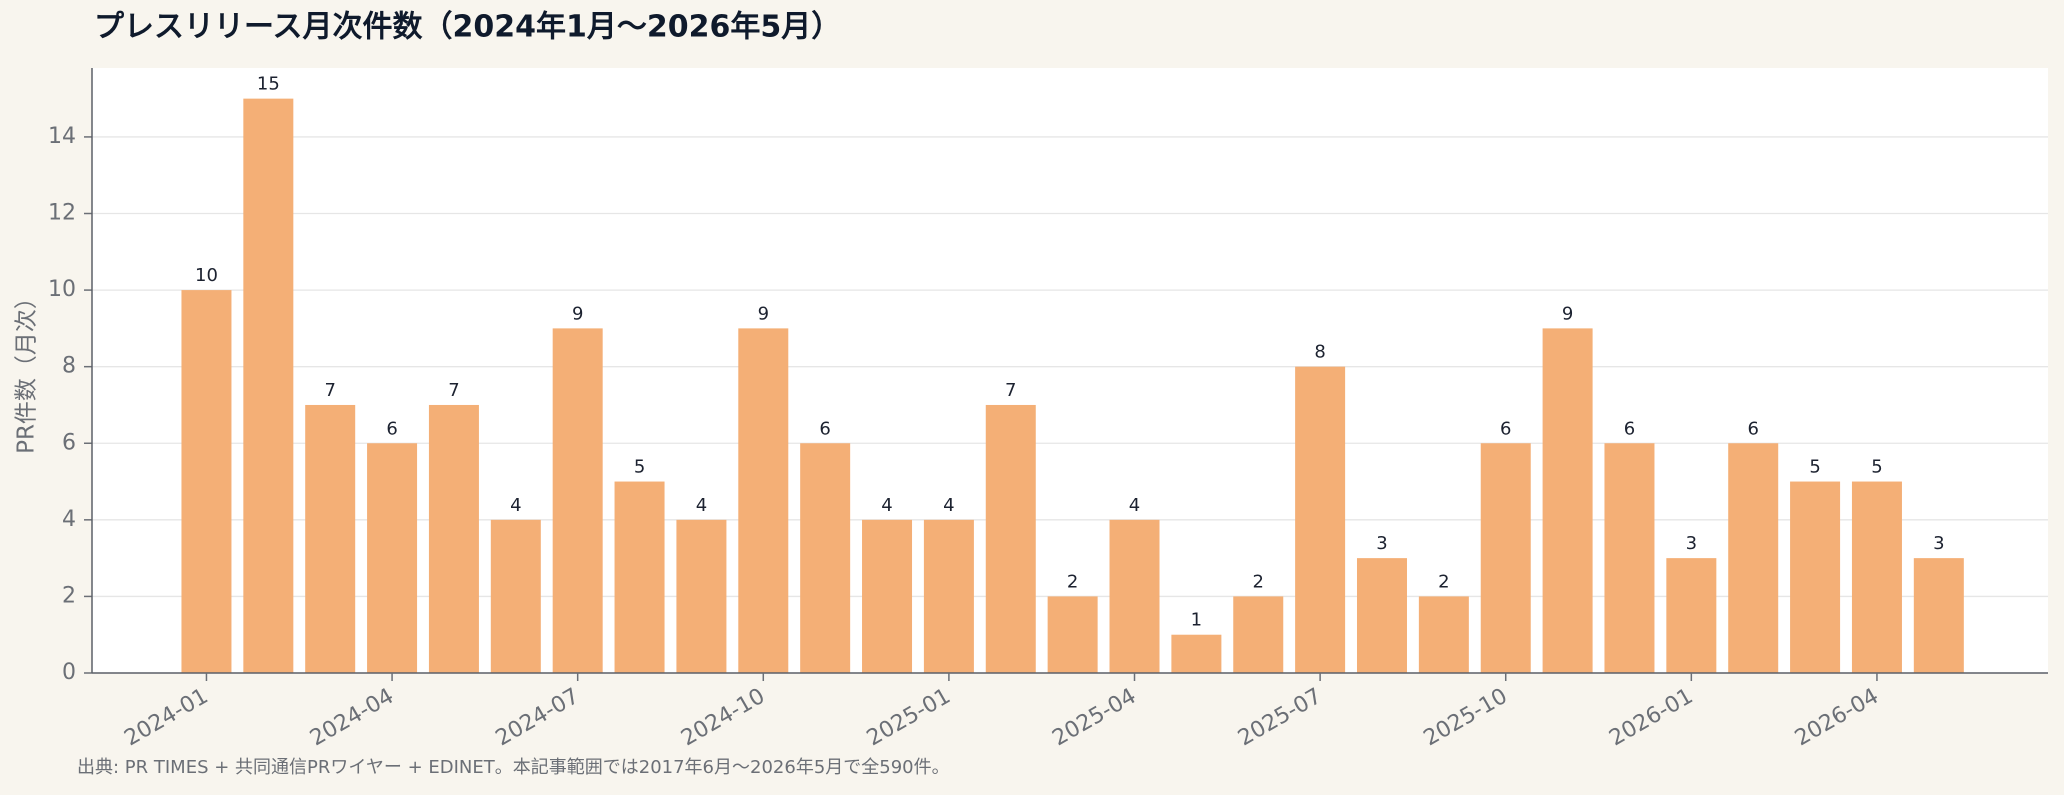  What do you see at coordinates (909, 718) in the screenshot?
I see `x-tick-label: 2025-01` at bounding box center [909, 718].